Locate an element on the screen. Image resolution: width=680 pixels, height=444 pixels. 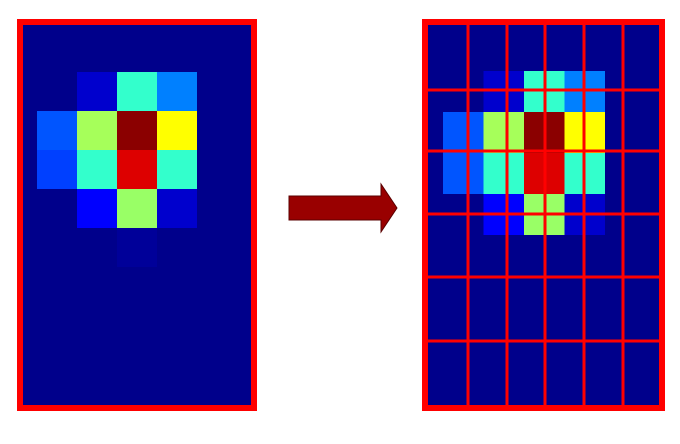
coarse-heatmap-cells is located at coordinates (117, 169).